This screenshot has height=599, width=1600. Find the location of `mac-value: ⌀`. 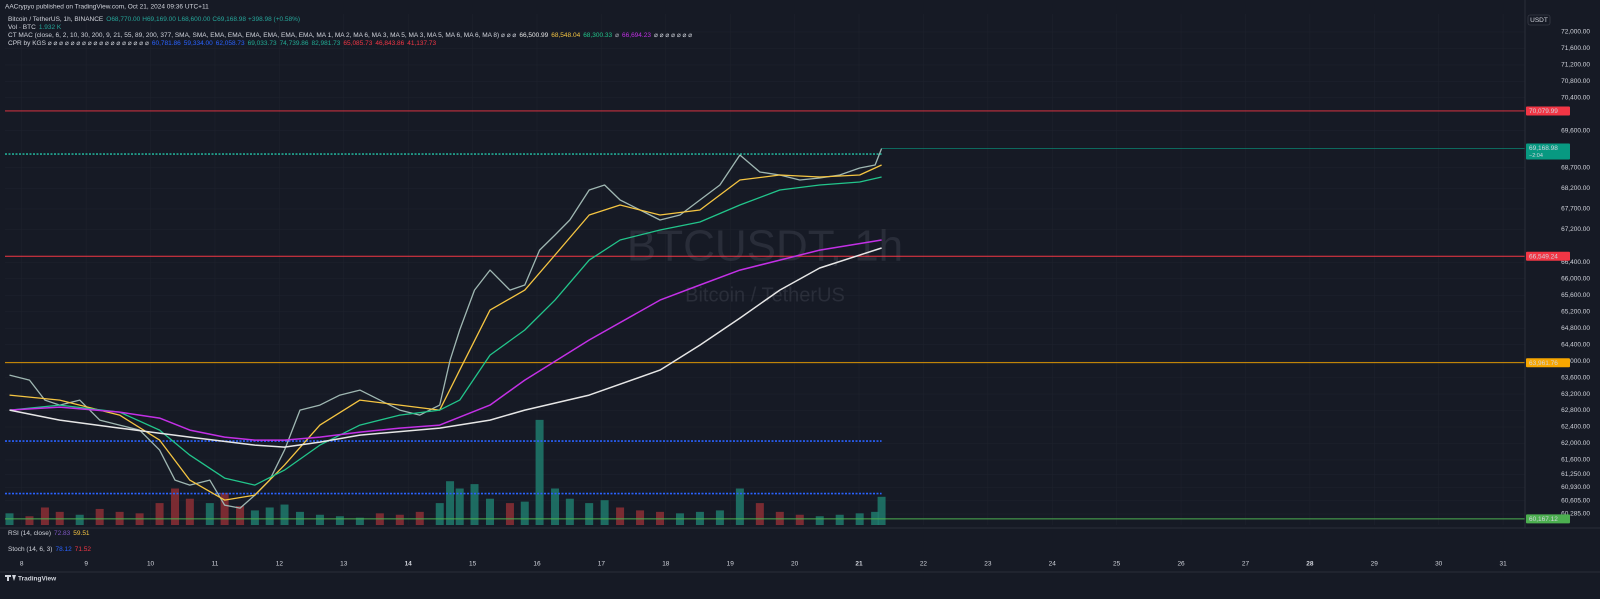

mac-value: ⌀ is located at coordinates (617, 35).